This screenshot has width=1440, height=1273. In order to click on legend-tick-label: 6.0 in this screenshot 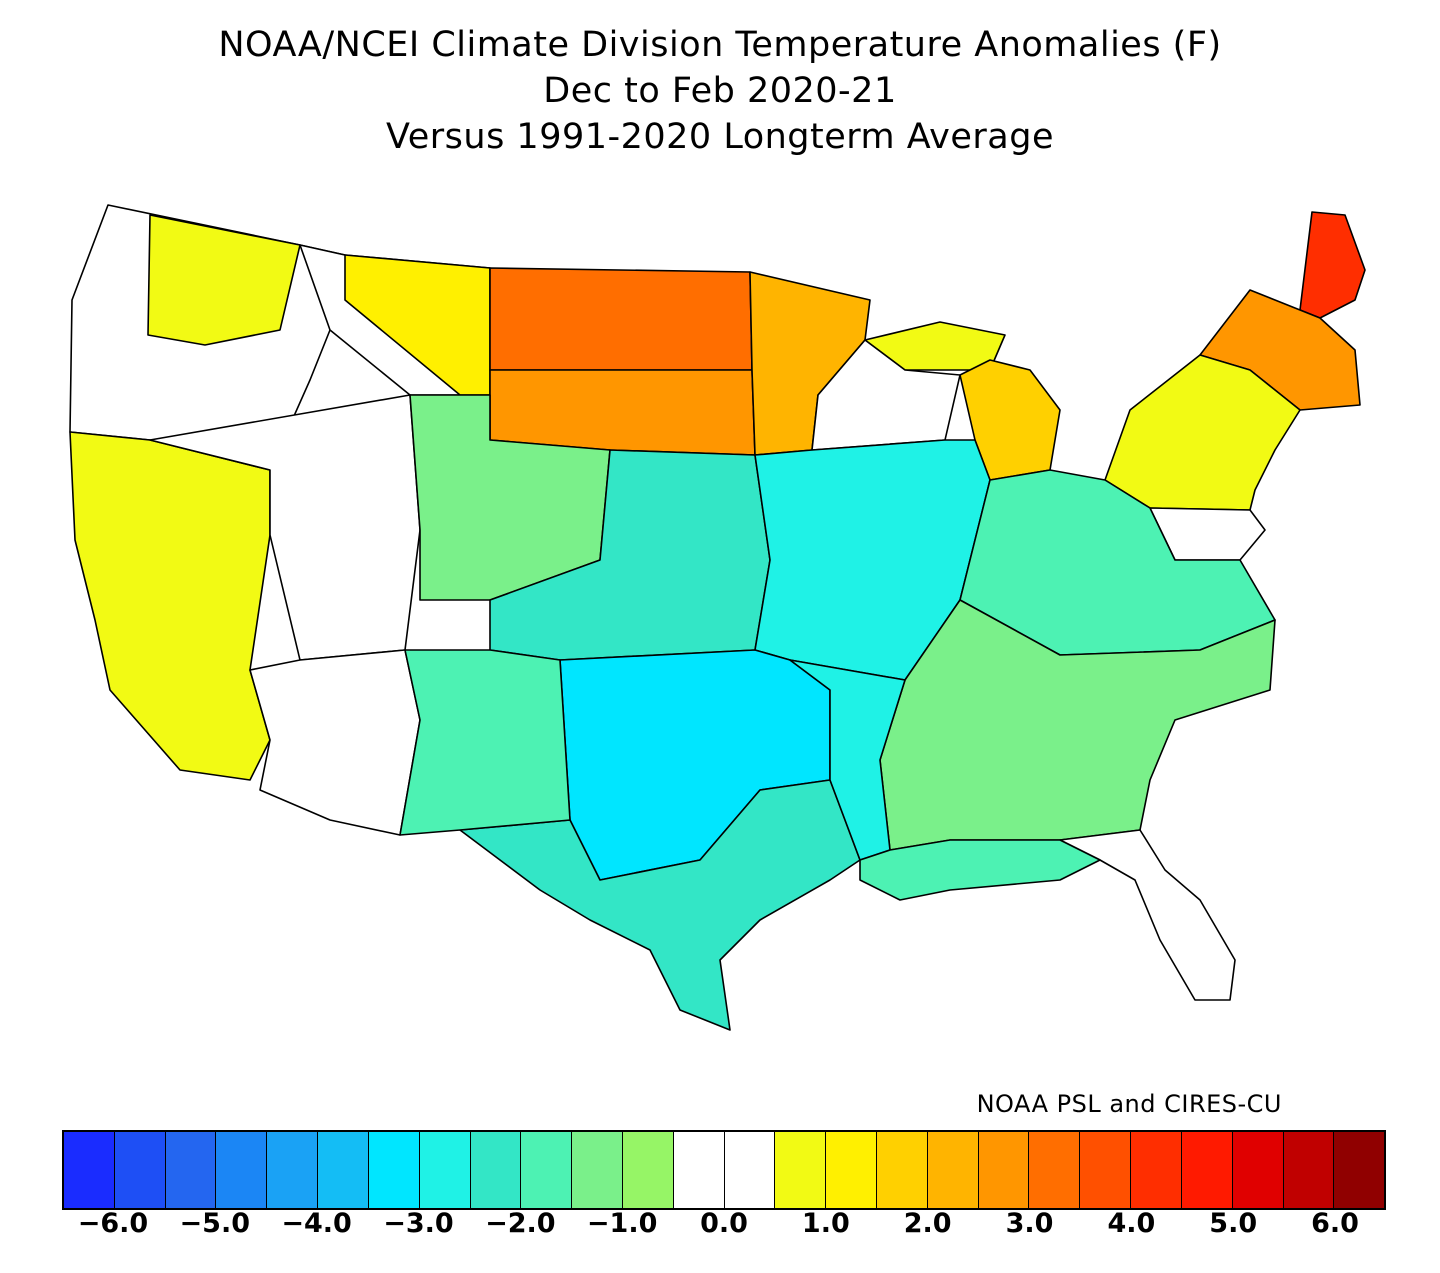, I will do `click(1335, 1223)`.